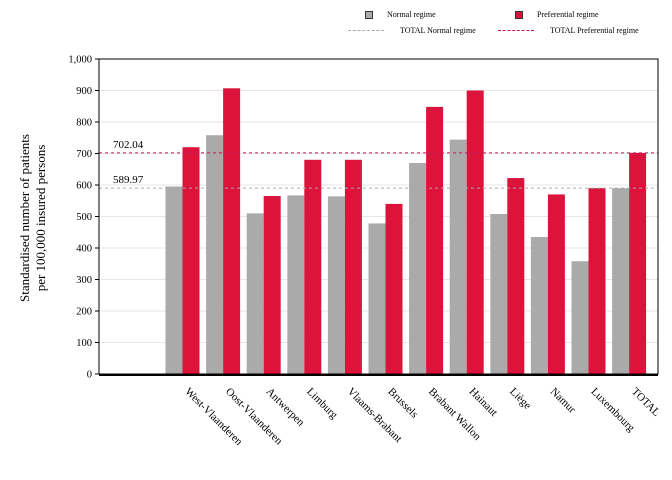  I want to click on legend-item-total-normal: TOTAL Normal regime, so click(412, 30).